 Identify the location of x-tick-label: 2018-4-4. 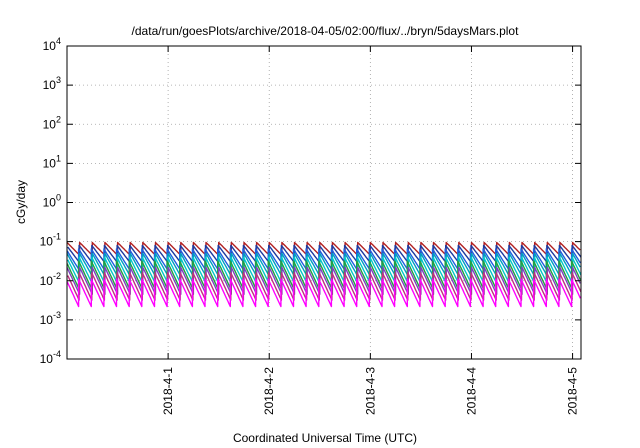
(471, 391).